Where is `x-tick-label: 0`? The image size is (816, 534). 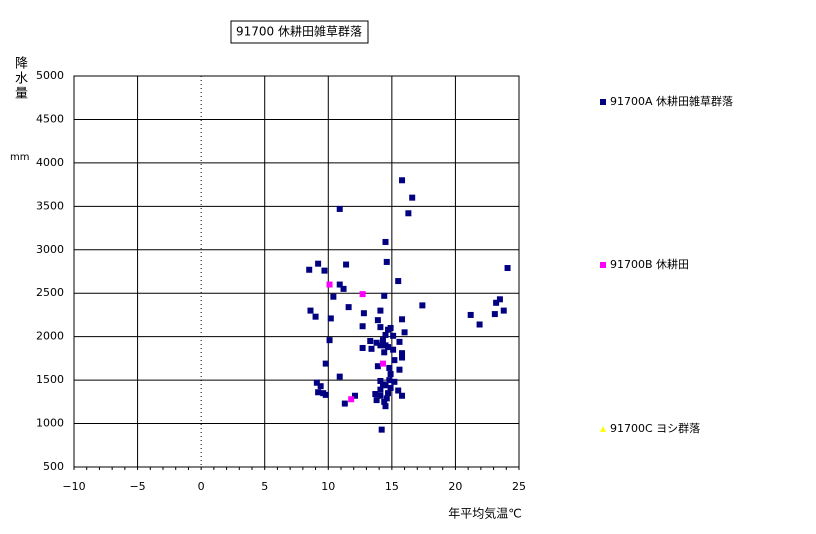 x-tick-label: 0 is located at coordinates (201, 486).